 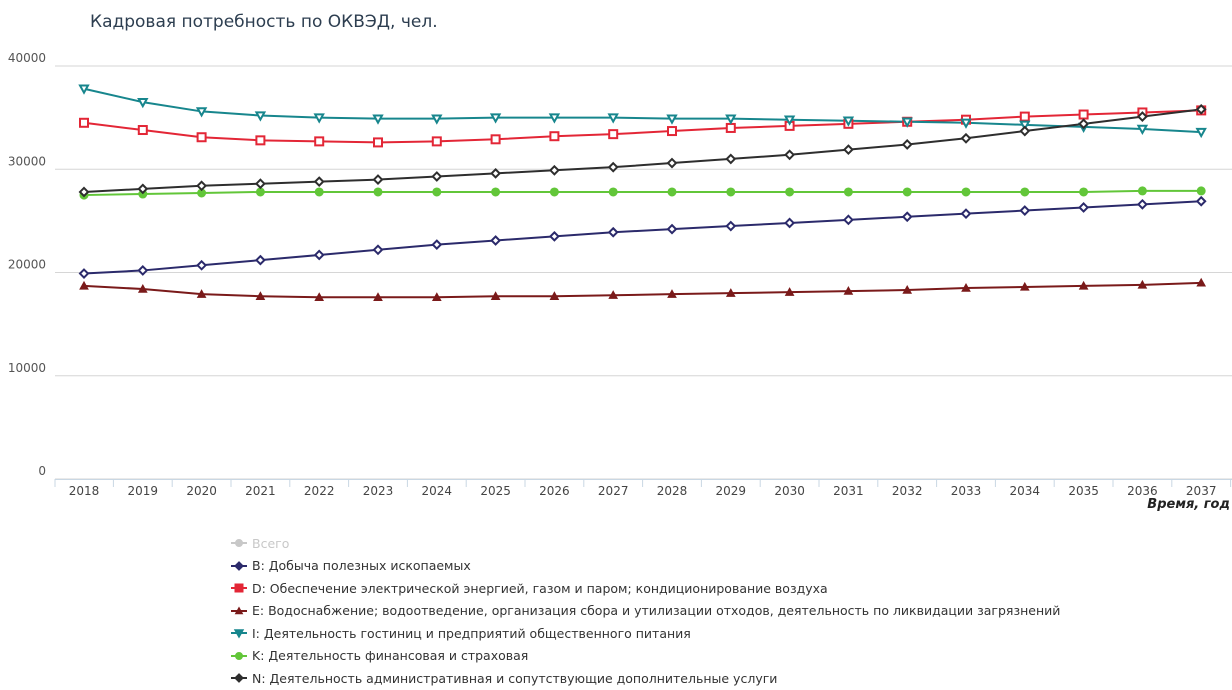 I want to click on x-tick-label: 2019, so click(x=143, y=491).